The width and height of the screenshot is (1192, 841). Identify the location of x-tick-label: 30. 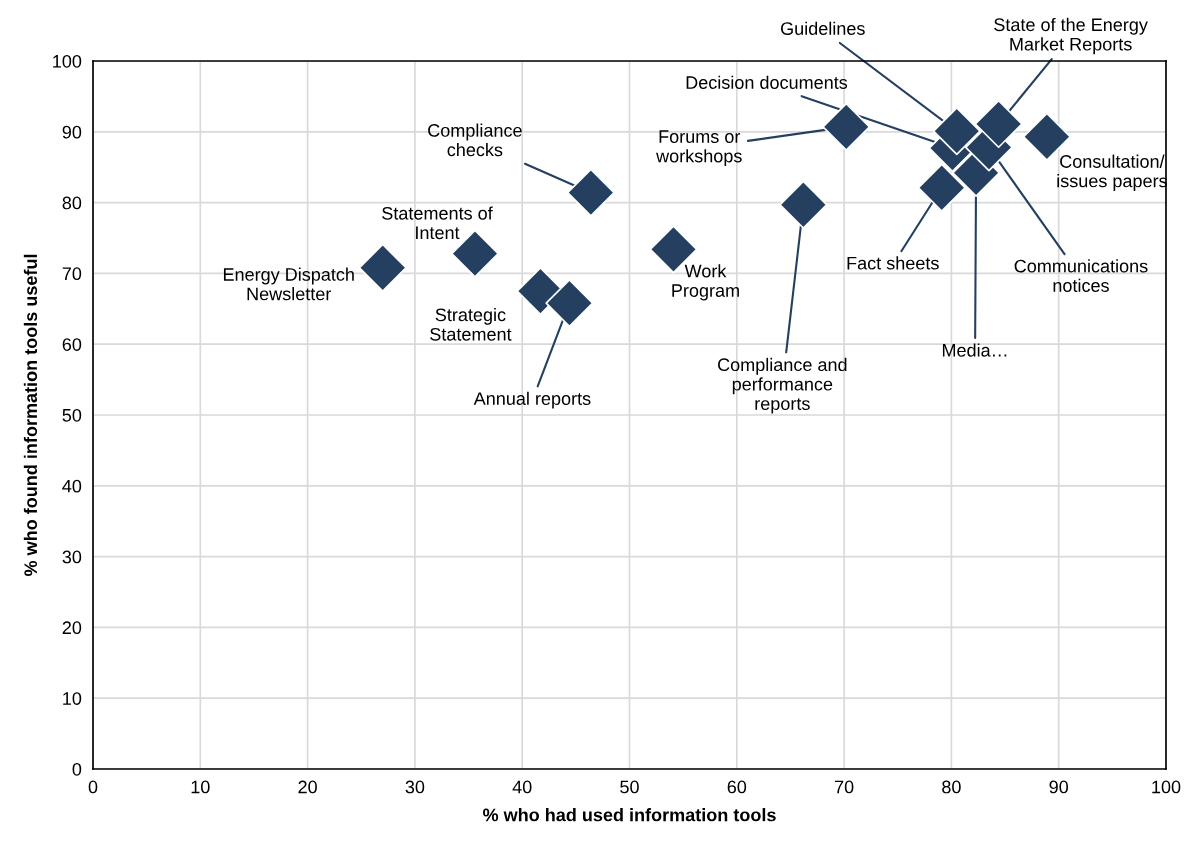
(415, 787).